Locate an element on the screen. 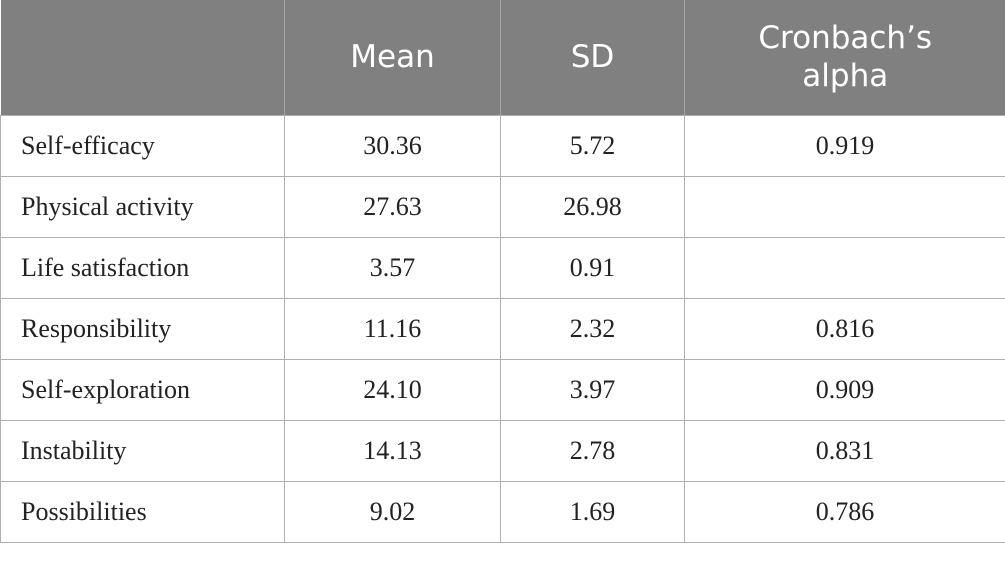 The image size is (1005, 563). value-cell: 0.919 is located at coordinates (844, 146).